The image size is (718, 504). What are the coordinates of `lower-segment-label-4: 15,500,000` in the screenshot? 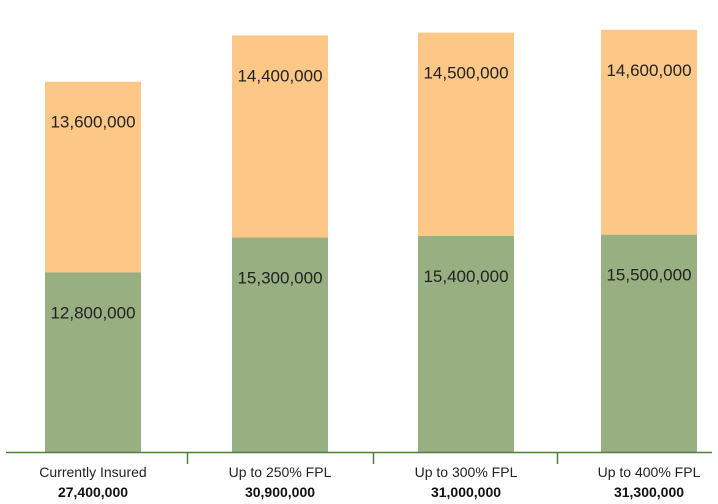 It's located at (648, 275).